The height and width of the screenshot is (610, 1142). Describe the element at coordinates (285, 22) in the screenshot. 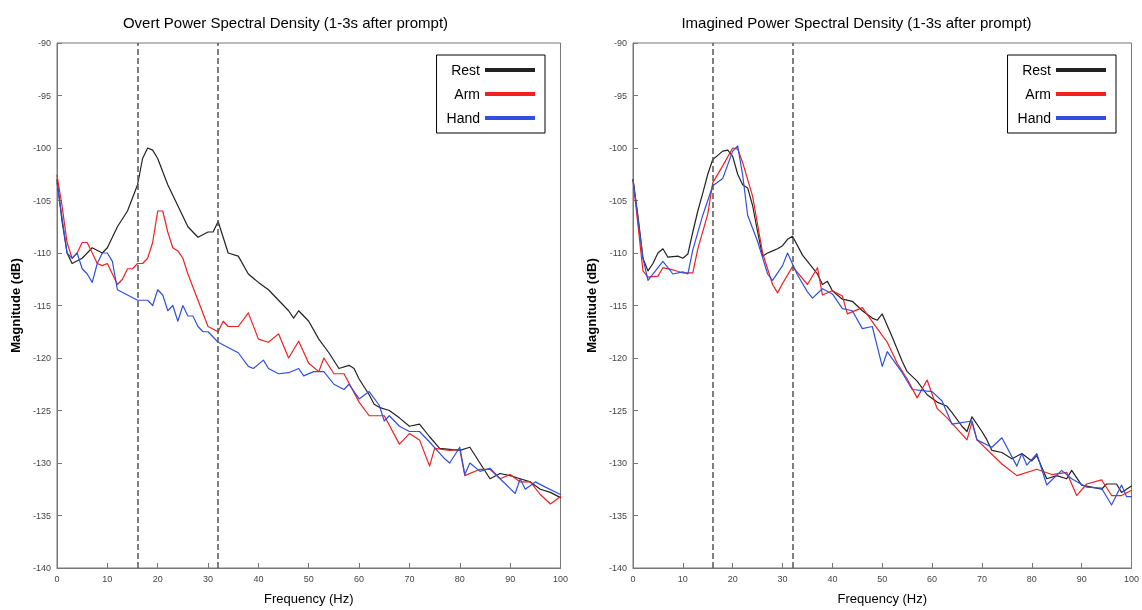

I see `chart-title: Overt Power Spectral Density (1-3s after prompt)` at that location.